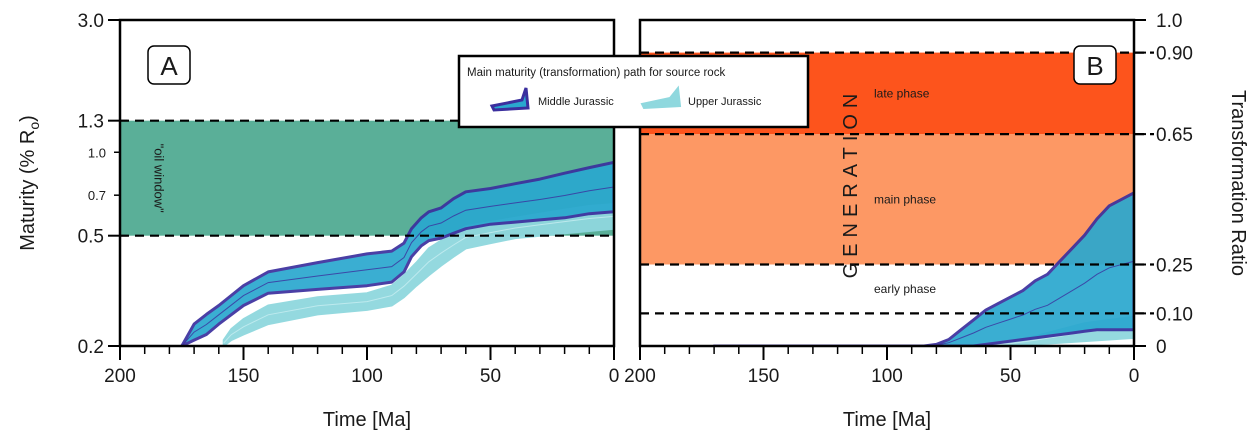 The image size is (1252, 439). I want to click on panel-a-y-tick-label: 3.0, so click(91, 21).